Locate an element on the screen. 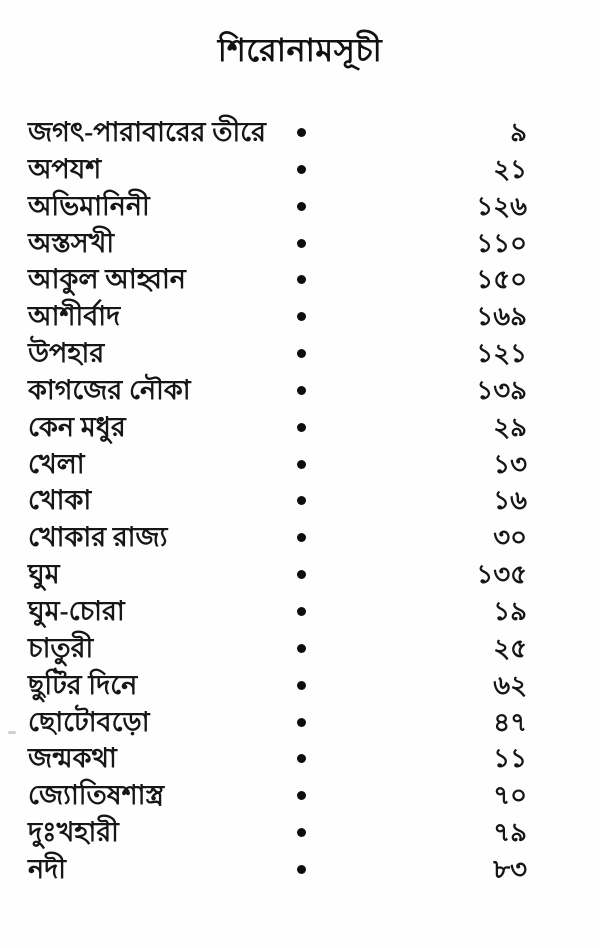 The height and width of the screenshot is (948, 600). toc-row: জগৎ-পারাবারের তীরে ৯ is located at coordinates (300, 132).